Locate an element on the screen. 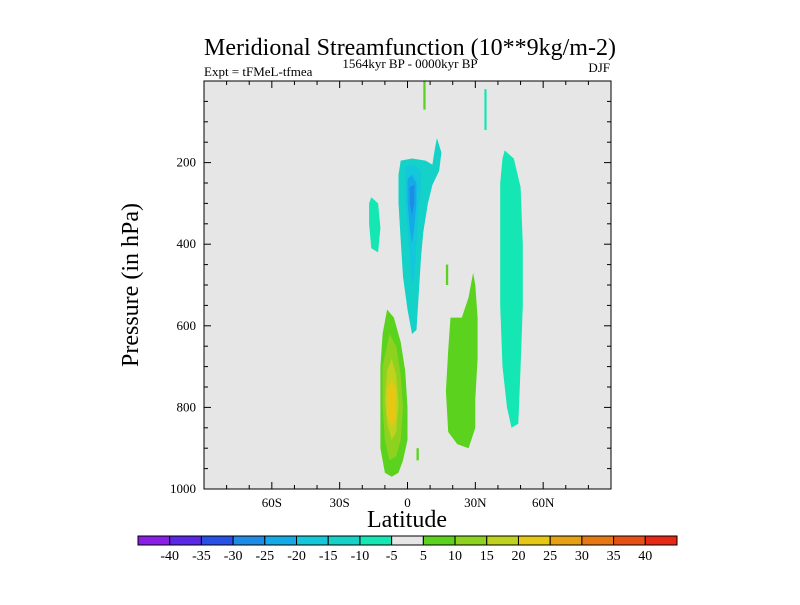 This screenshot has height=605, width=800. contour-nh-upper-cell is located at coordinates (511, 289).